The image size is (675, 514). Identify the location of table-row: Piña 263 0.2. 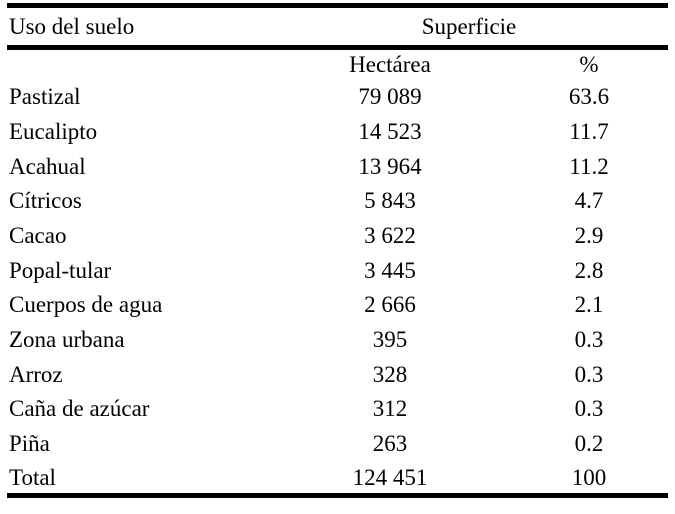
(337, 443).